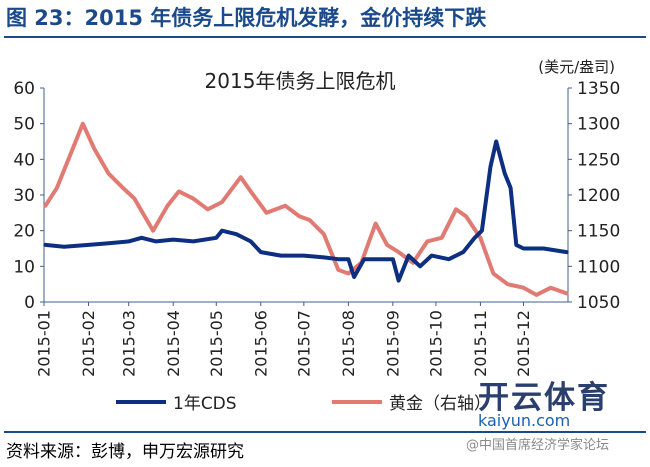  What do you see at coordinates (303, 343) in the screenshot?
I see `x-tick-label: 2015-07` at bounding box center [303, 343].